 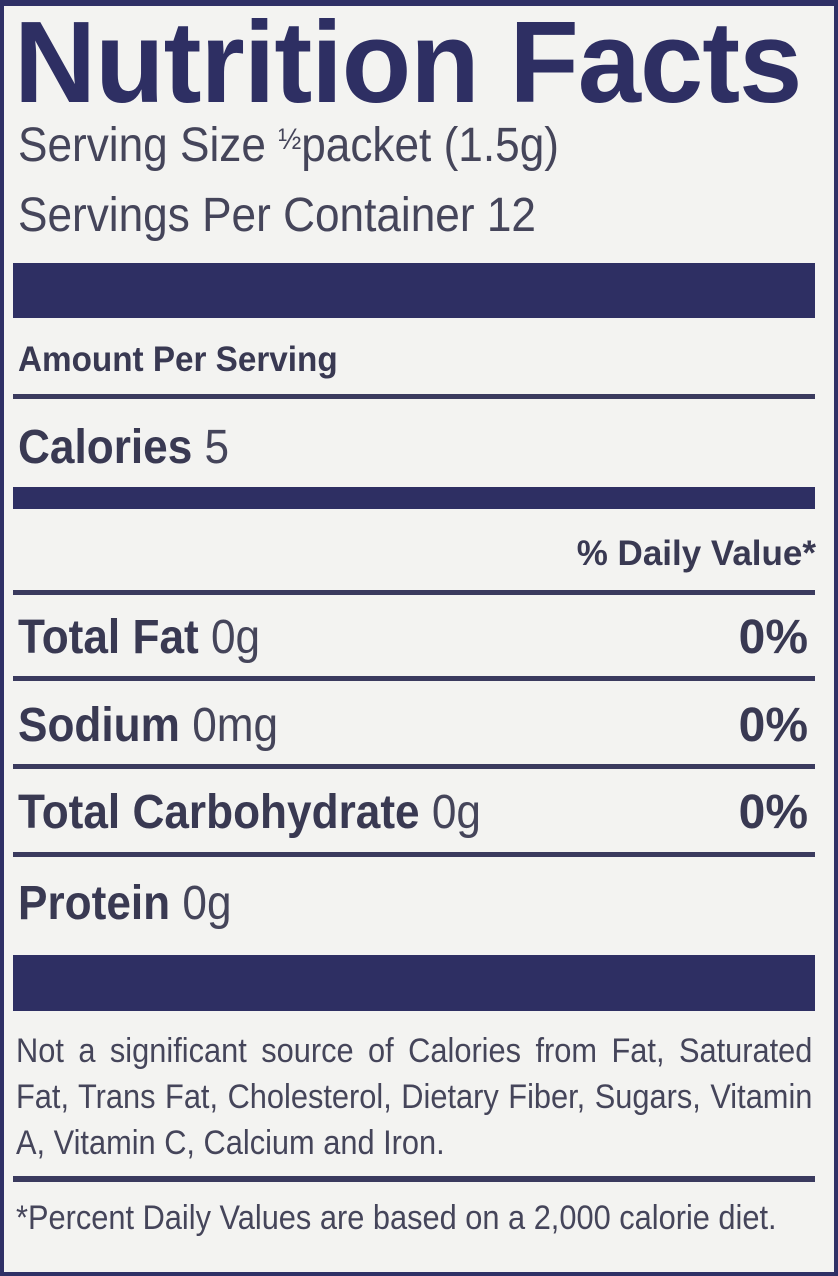 I want to click on serving-size-label: Serving Size, so click(x=142, y=145).